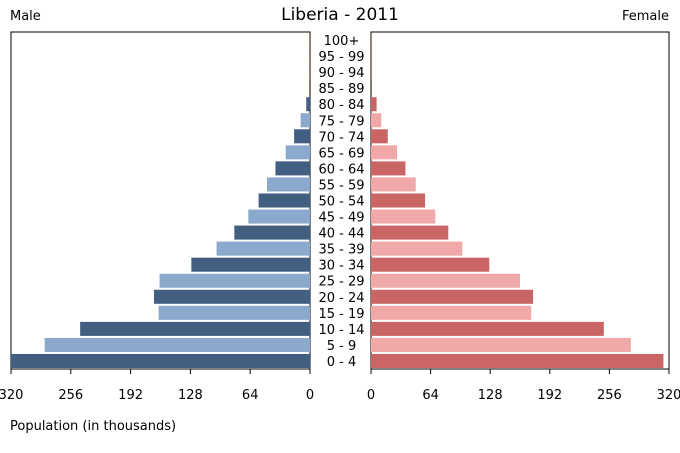 The height and width of the screenshot is (453, 680). I want to click on female-tick-label-1: 256, so click(609, 395).